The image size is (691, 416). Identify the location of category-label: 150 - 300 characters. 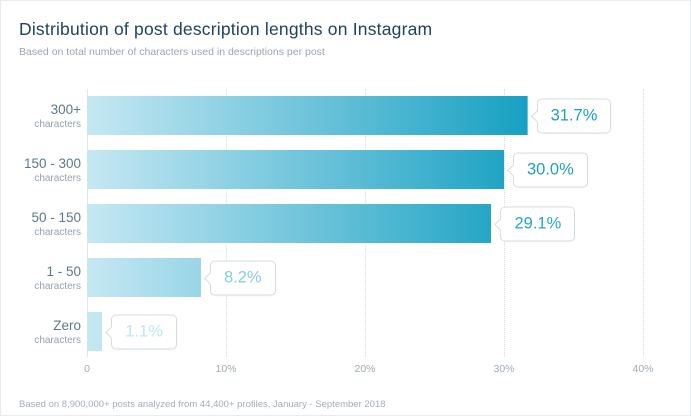
(41, 170).